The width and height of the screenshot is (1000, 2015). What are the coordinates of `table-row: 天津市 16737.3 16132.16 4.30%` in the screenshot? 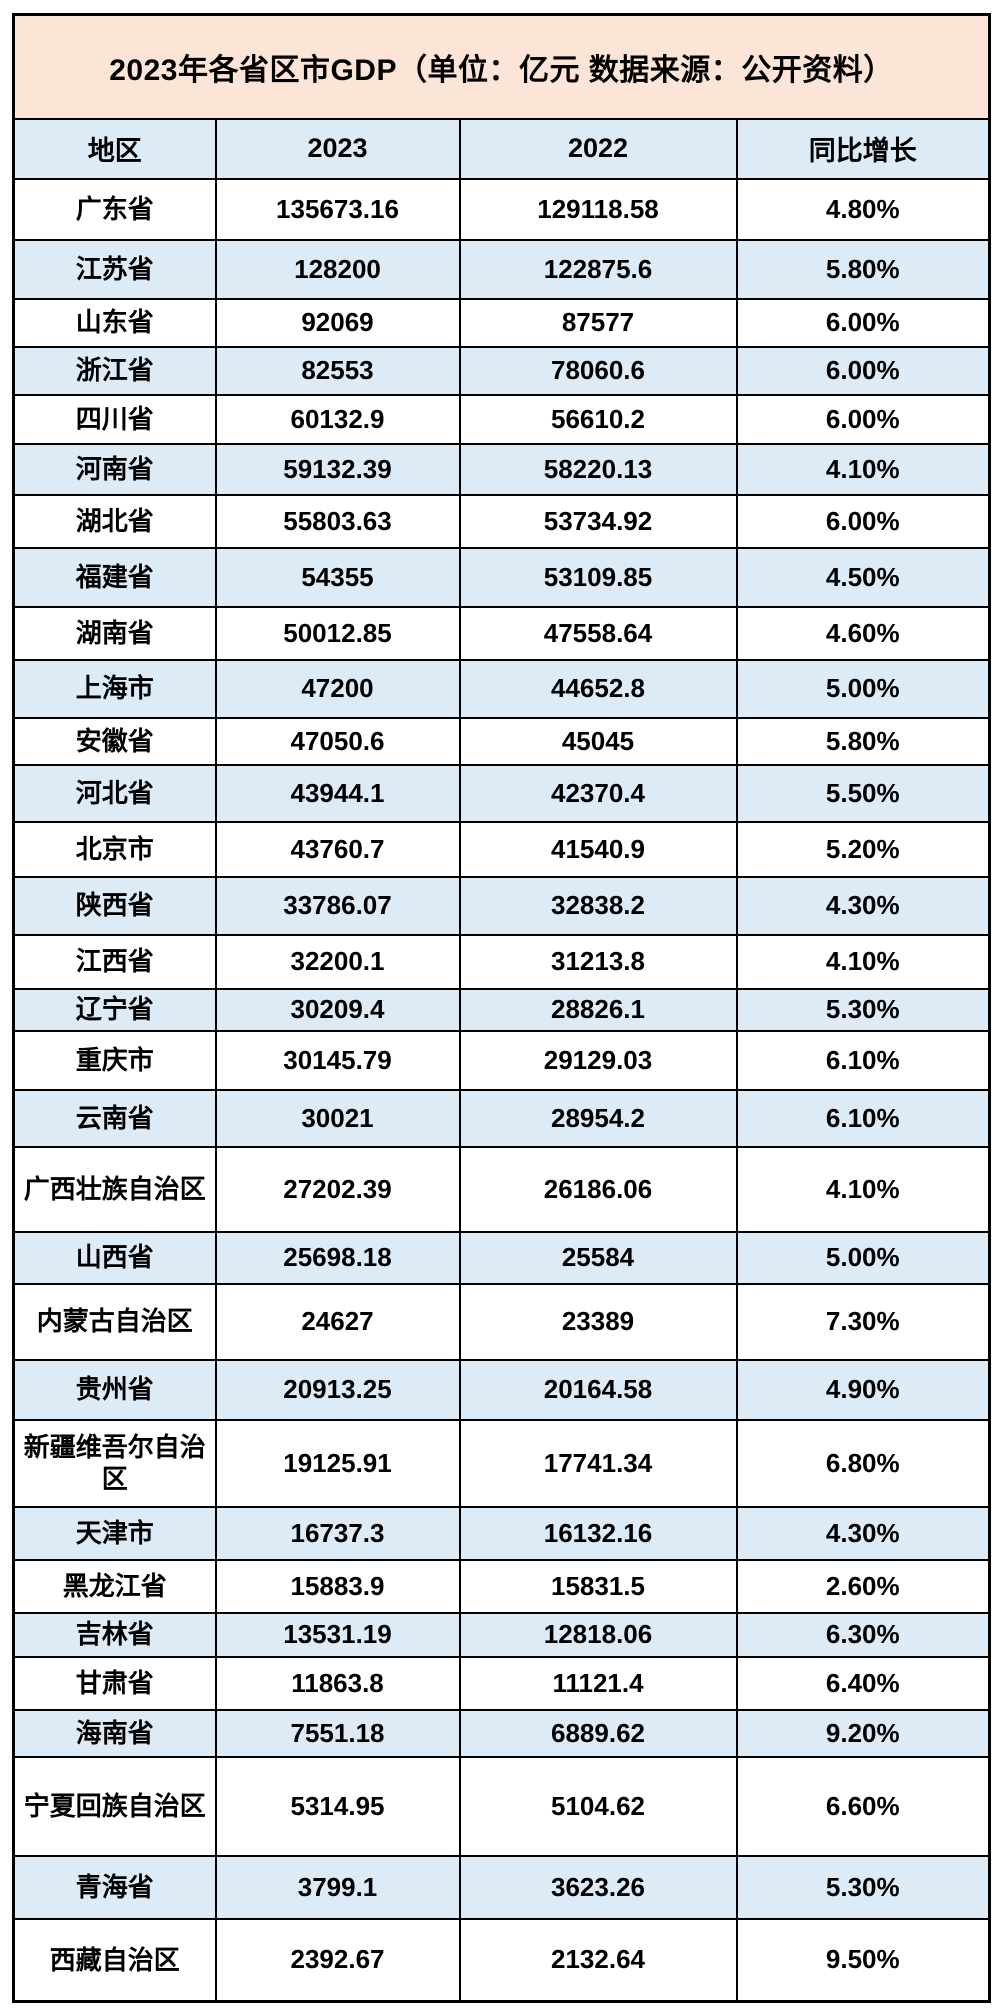 It's located at (501, 1533).